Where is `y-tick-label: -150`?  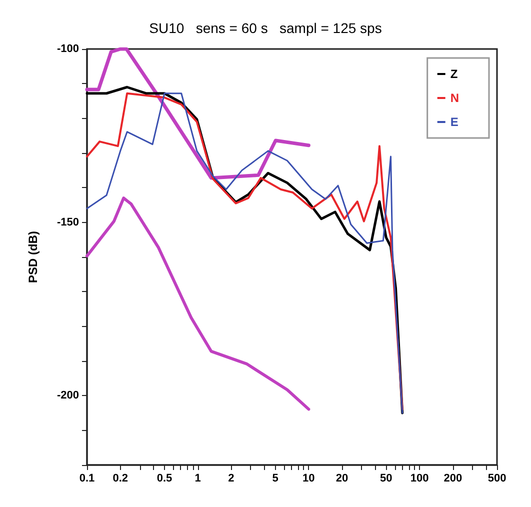 y-tick-label: -150 is located at coordinates (67, 222).